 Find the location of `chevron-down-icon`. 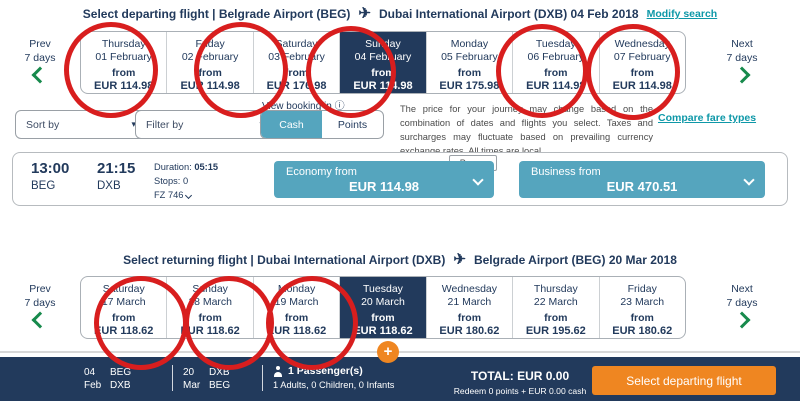

chevron-down-icon is located at coordinates (189, 195).